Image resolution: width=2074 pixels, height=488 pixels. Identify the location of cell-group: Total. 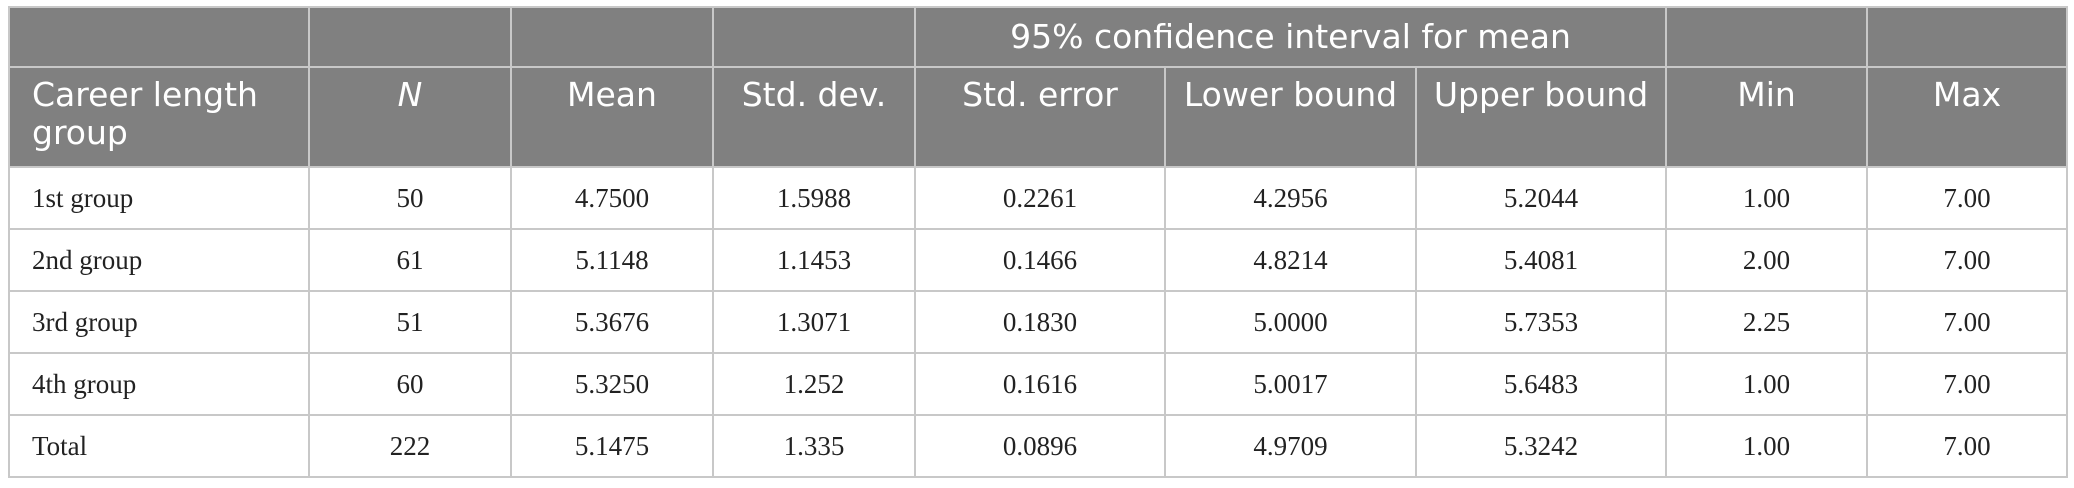
(159, 446).